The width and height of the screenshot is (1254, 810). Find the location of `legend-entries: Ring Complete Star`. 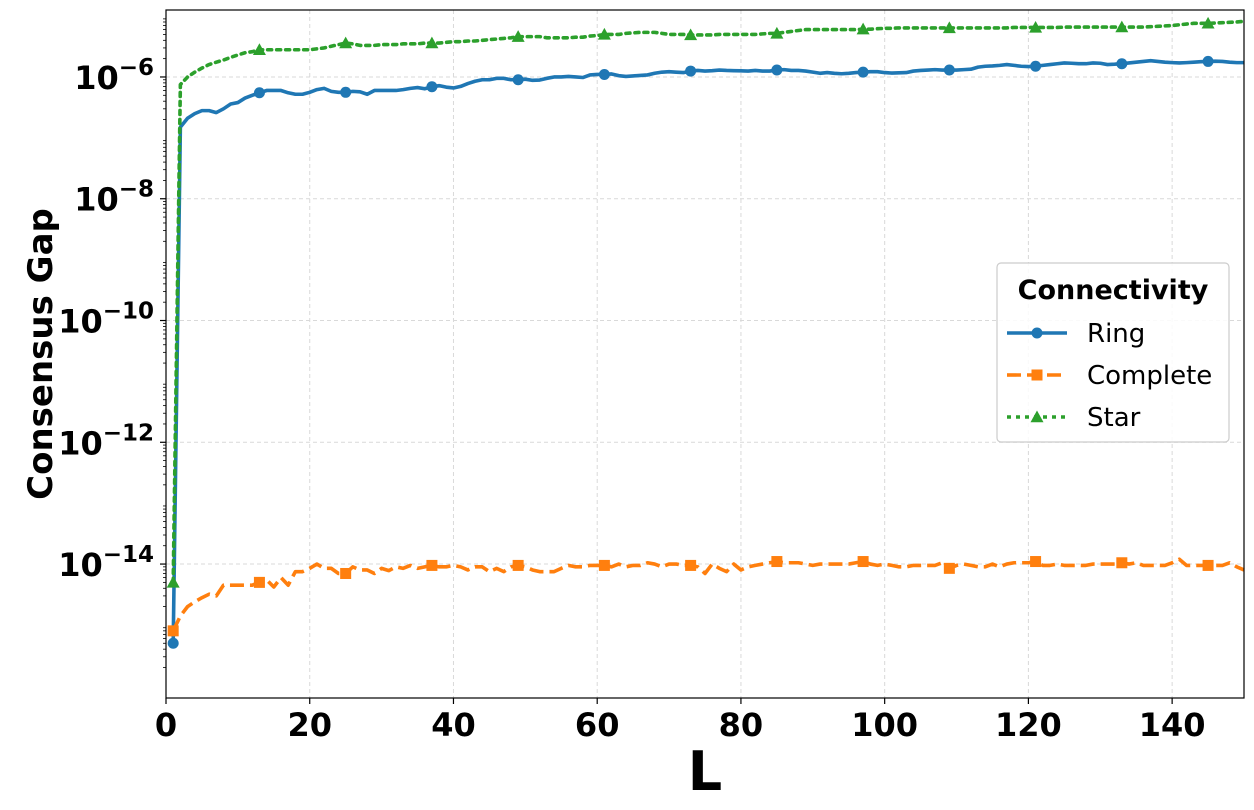

legend-entries: Ring Complete Star is located at coordinates (1109, 376).